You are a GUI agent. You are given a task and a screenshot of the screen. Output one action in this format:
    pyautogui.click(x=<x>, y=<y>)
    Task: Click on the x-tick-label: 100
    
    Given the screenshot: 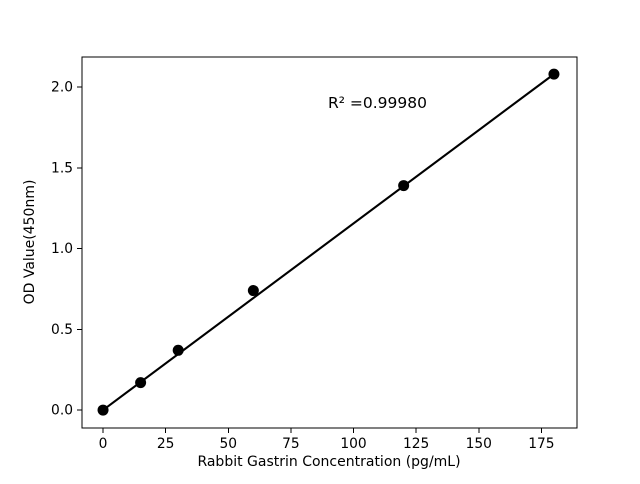 What is the action you would take?
    pyautogui.click(x=353, y=444)
    